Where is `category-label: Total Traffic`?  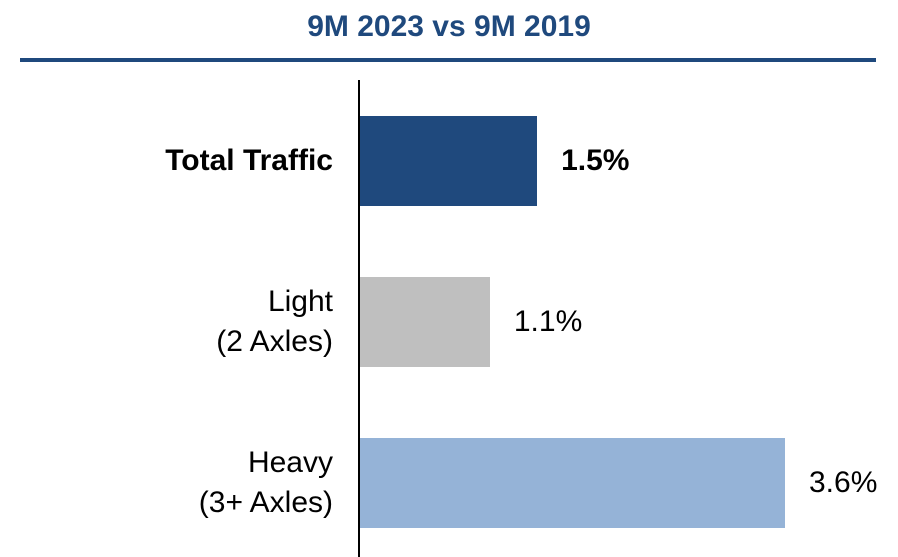 category-label: Total Traffic is located at coordinates (249, 160).